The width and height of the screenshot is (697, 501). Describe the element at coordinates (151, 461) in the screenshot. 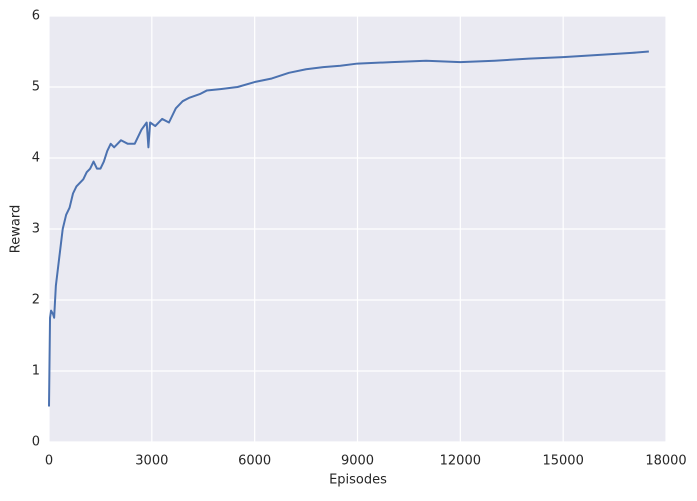

I see `x-tick-label: 3000` at that location.